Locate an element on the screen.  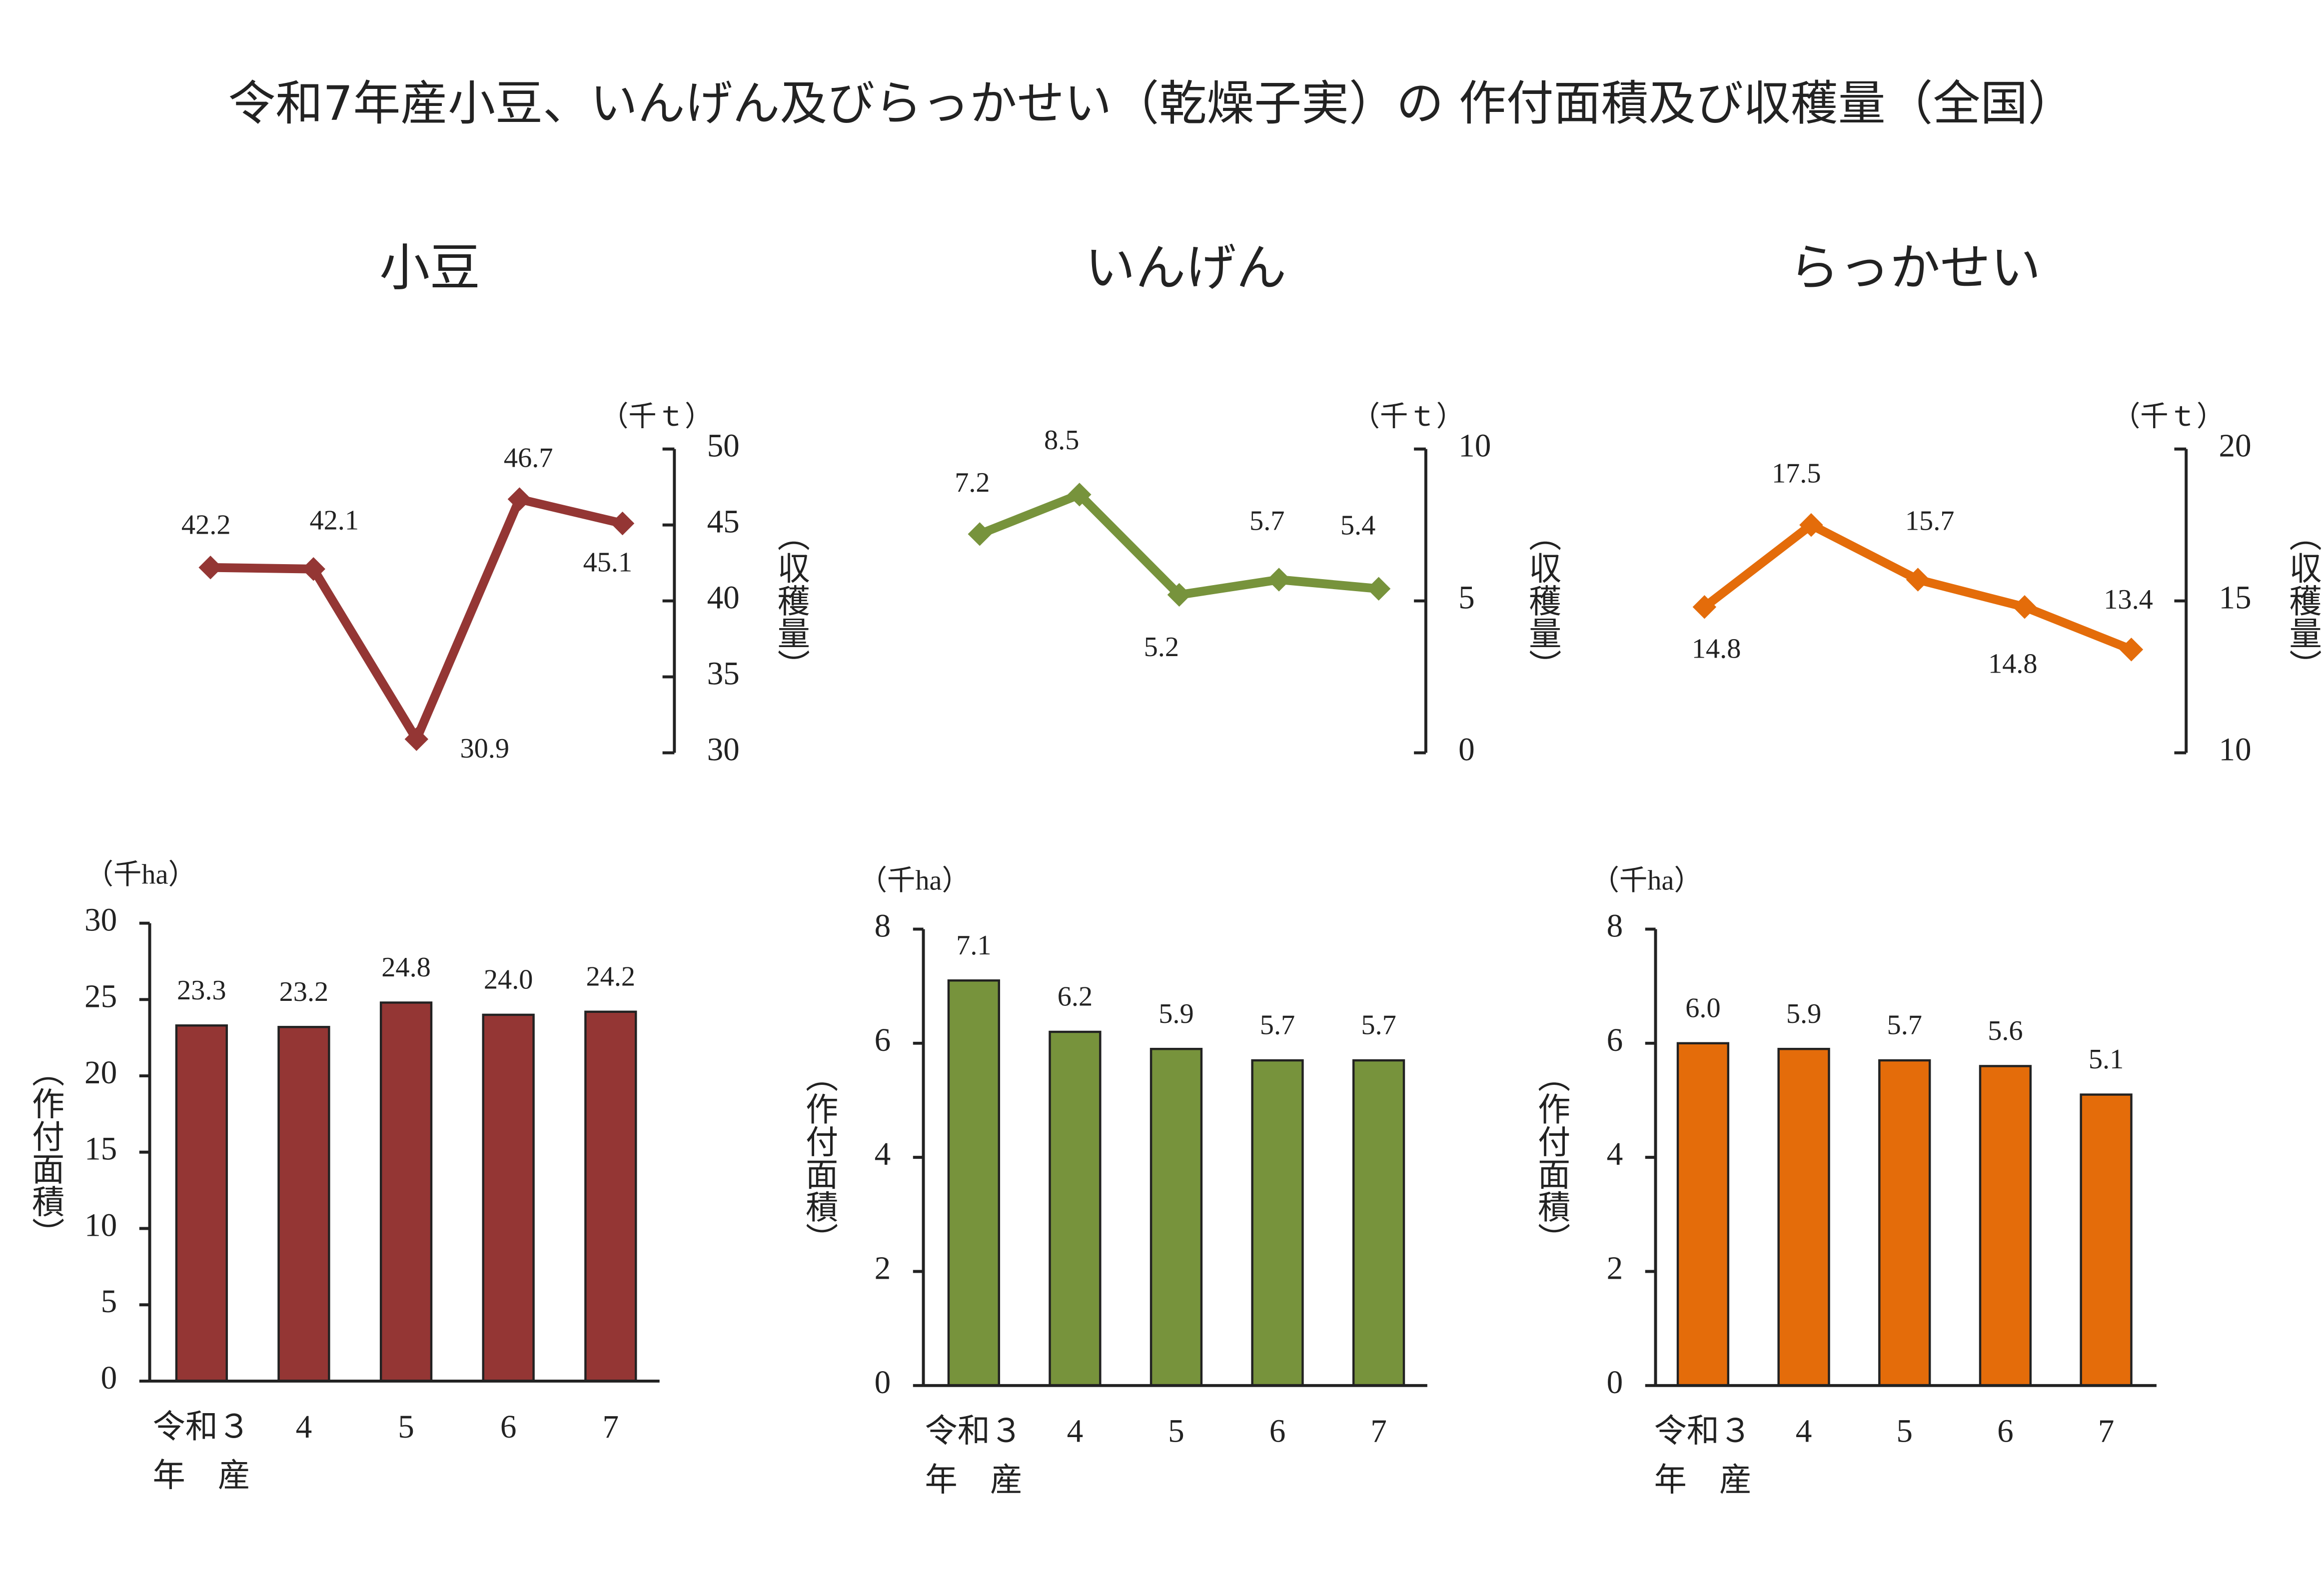
value-label: 24.0 is located at coordinates (508, 980).